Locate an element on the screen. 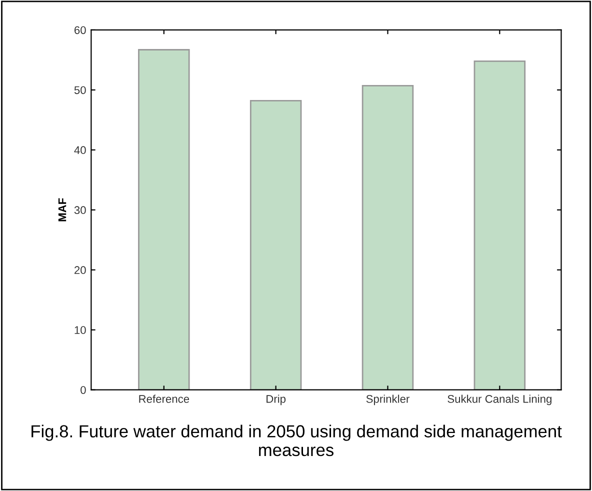  y-tick-label: 40 is located at coordinates (80, 150).